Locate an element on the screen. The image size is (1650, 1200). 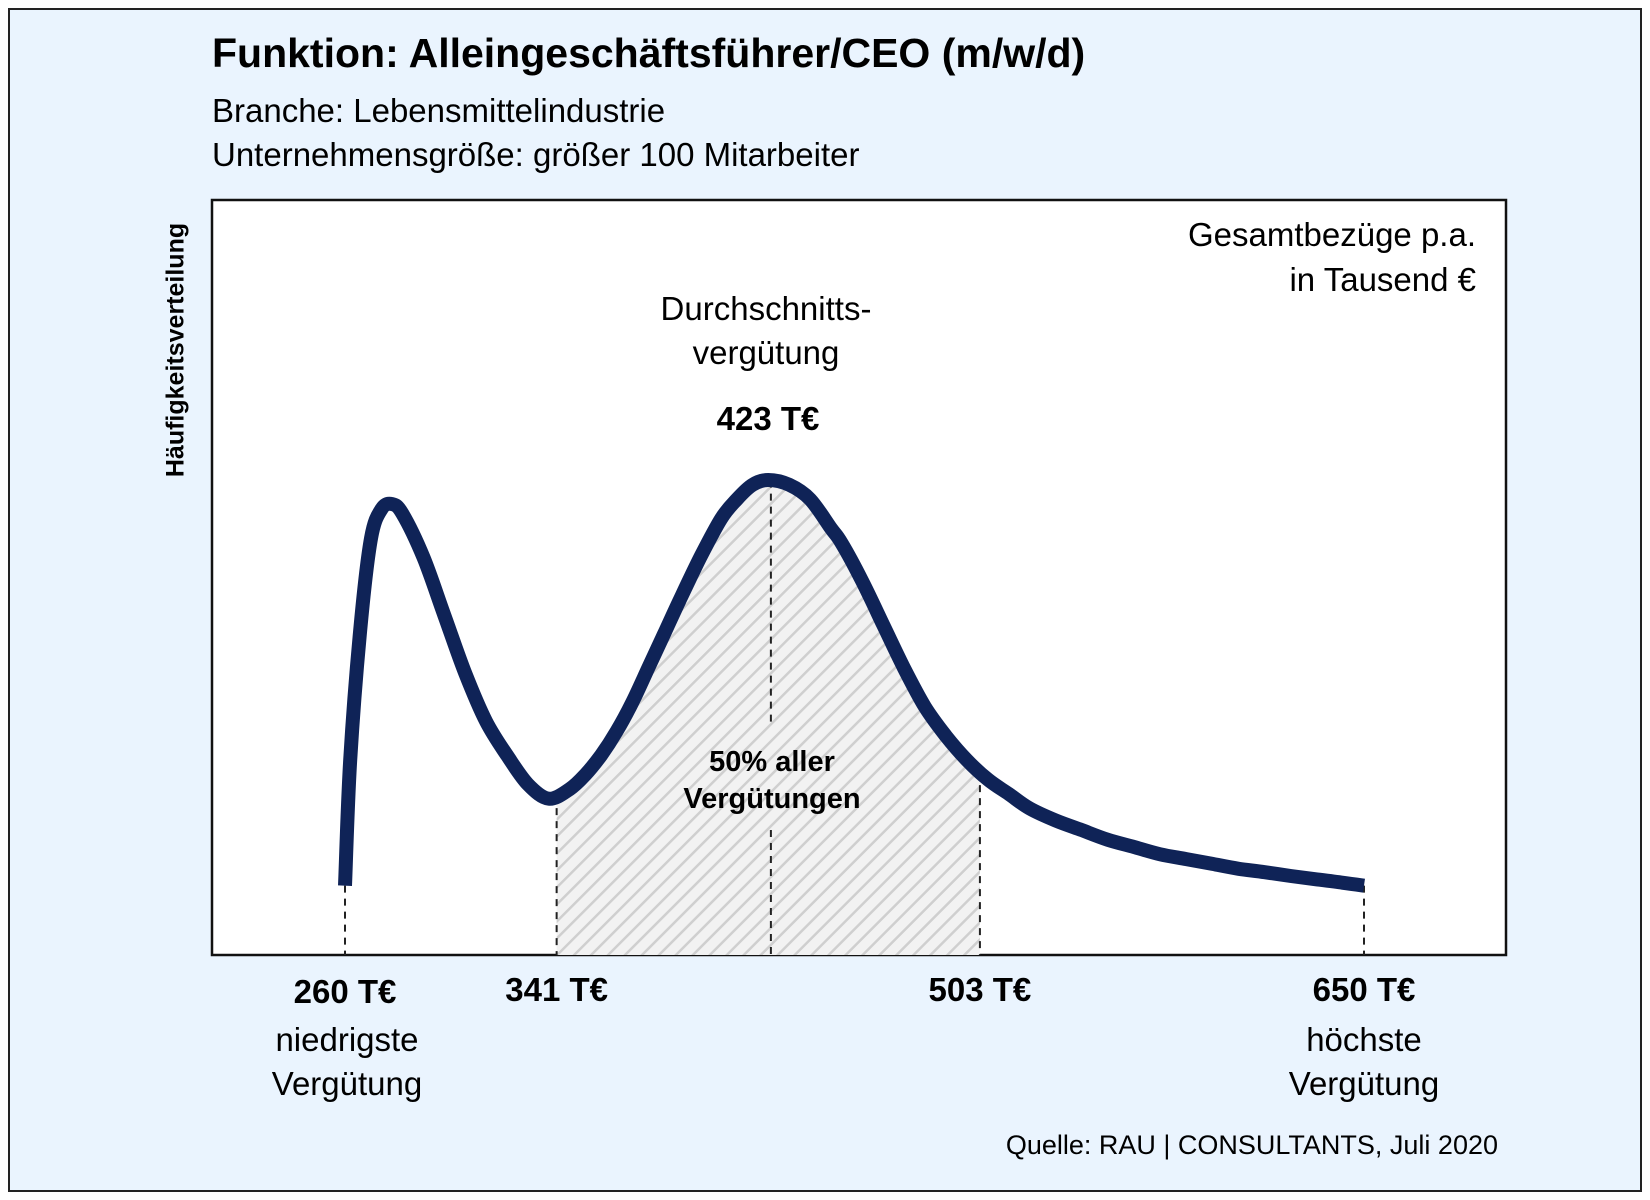
shaded-label-line-1: 50% aller is located at coordinates (772, 762).